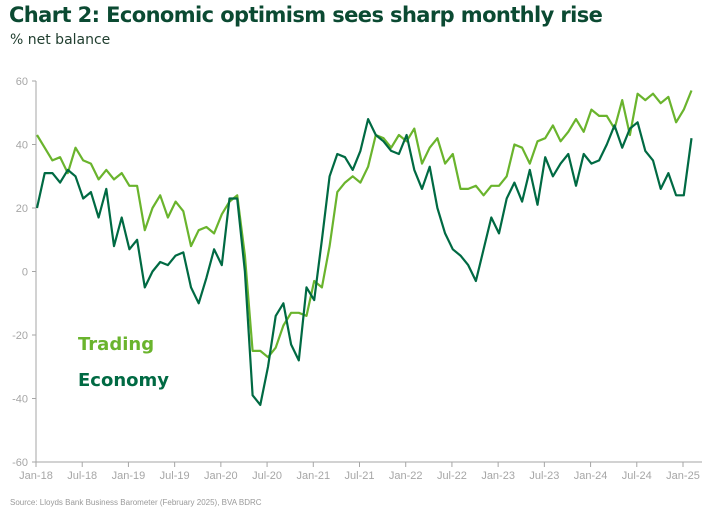  What do you see at coordinates (175, 476) in the screenshot?
I see `x-tick-label: Jul-19` at bounding box center [175, 476].